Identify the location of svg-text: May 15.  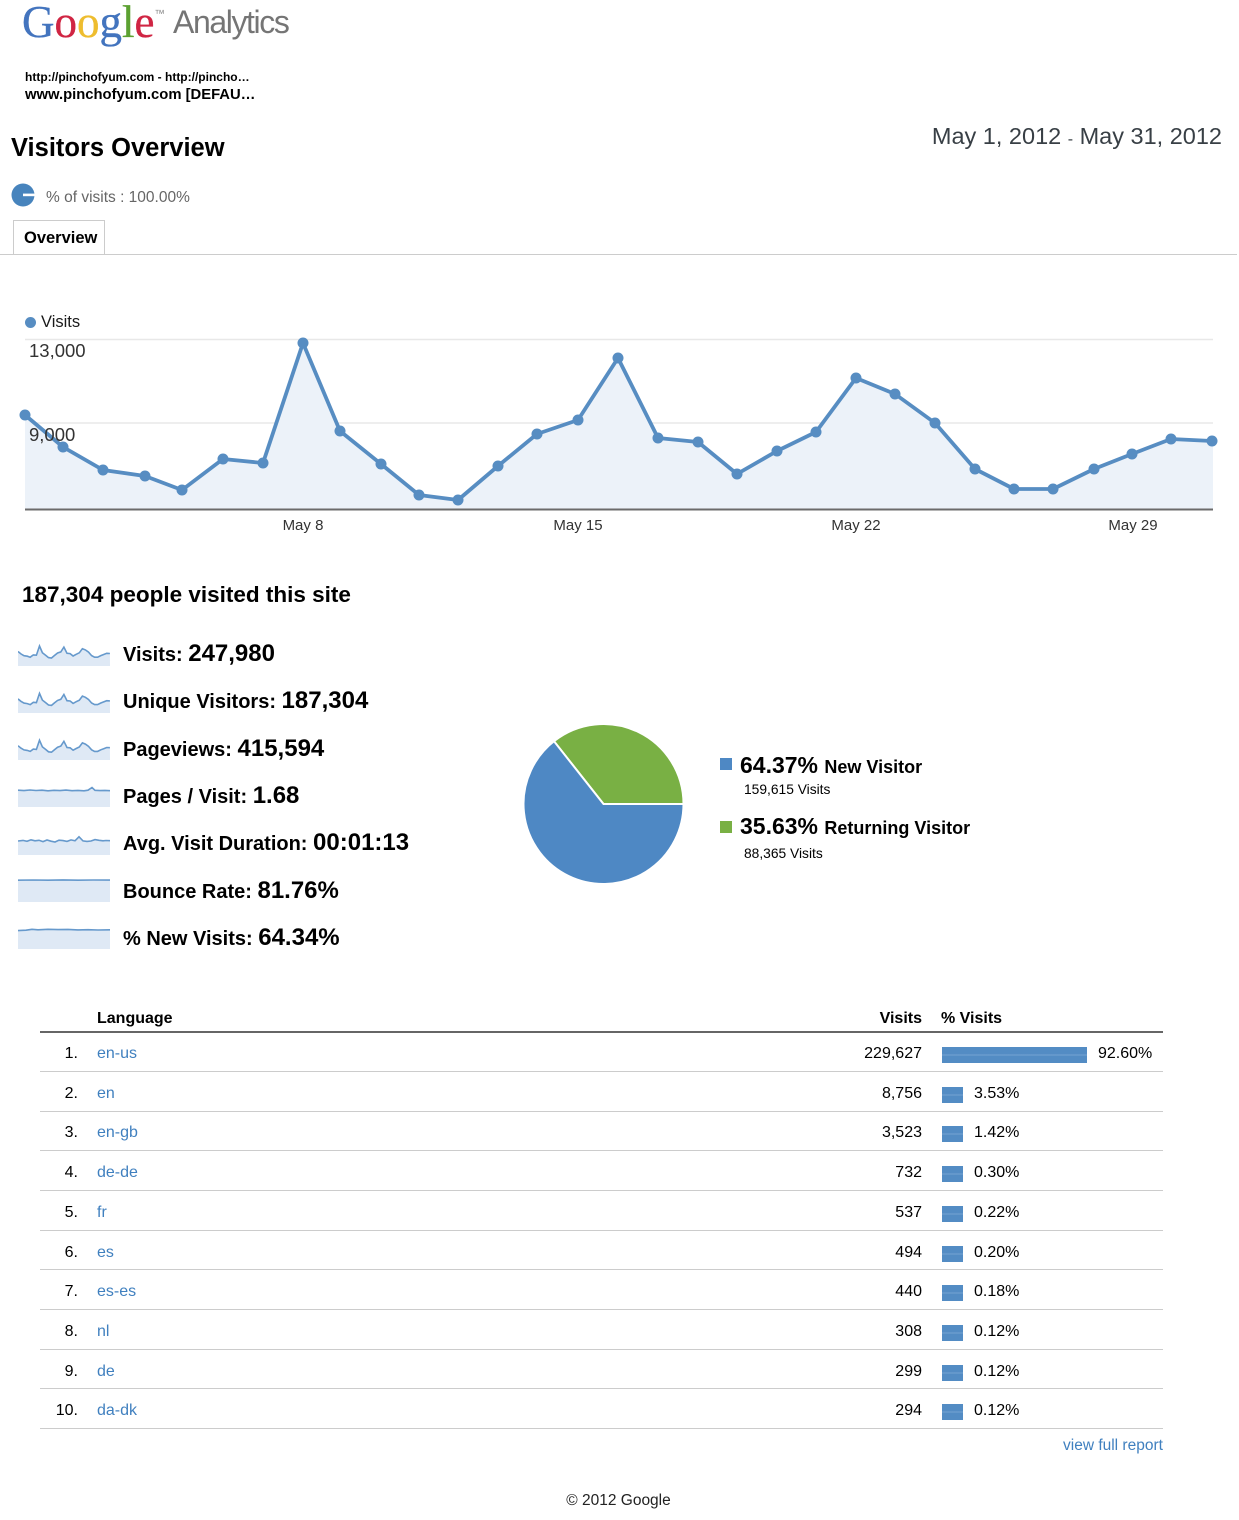
(577, 525).